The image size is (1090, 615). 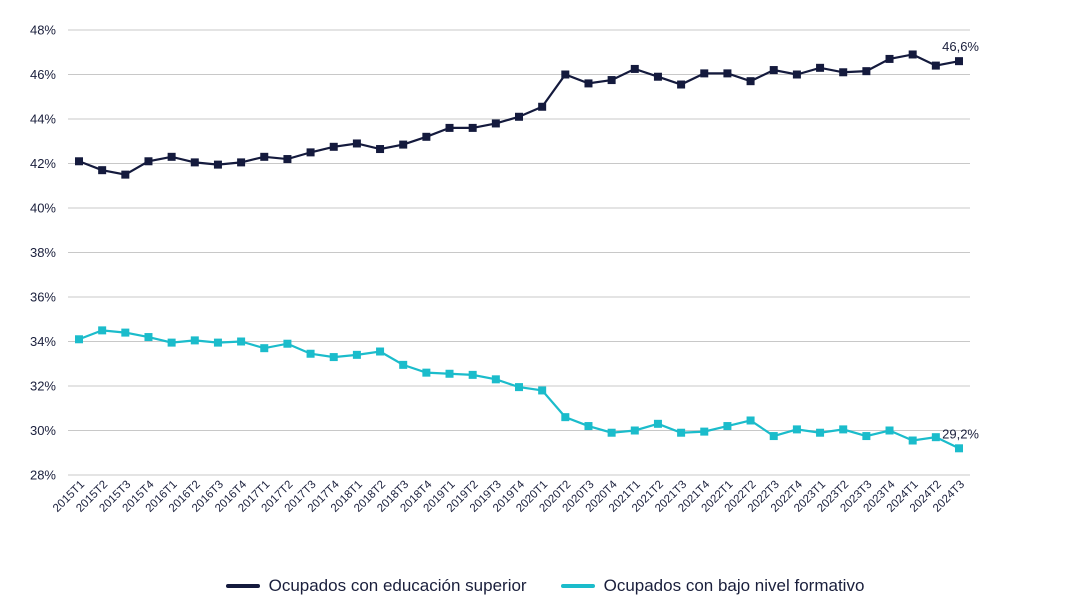 I want to click on y-tick-label: 34%, so click(x=43, y=341).